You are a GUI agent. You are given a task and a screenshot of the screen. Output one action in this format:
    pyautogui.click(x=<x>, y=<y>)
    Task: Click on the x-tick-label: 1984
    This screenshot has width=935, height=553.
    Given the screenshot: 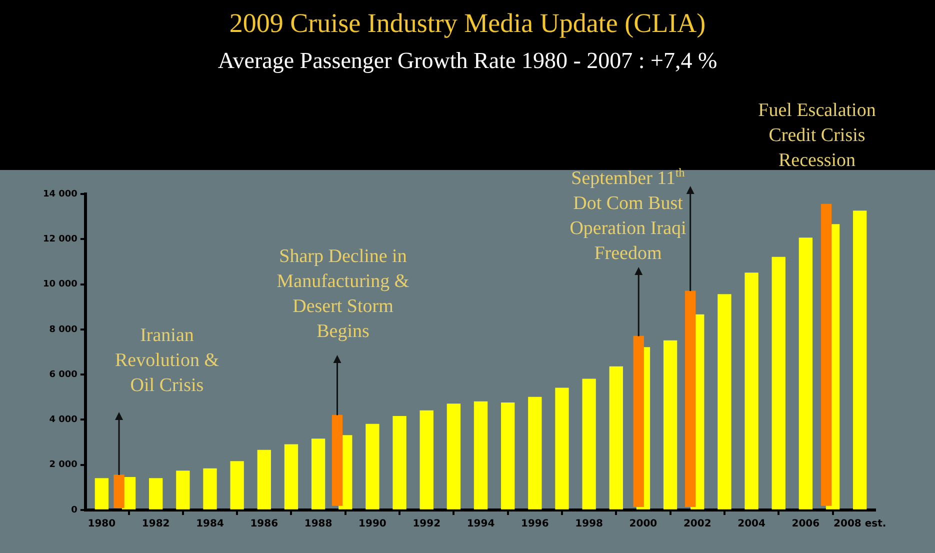 What is the action you would take?
    pyautogui.click(x=210, y=524)
    